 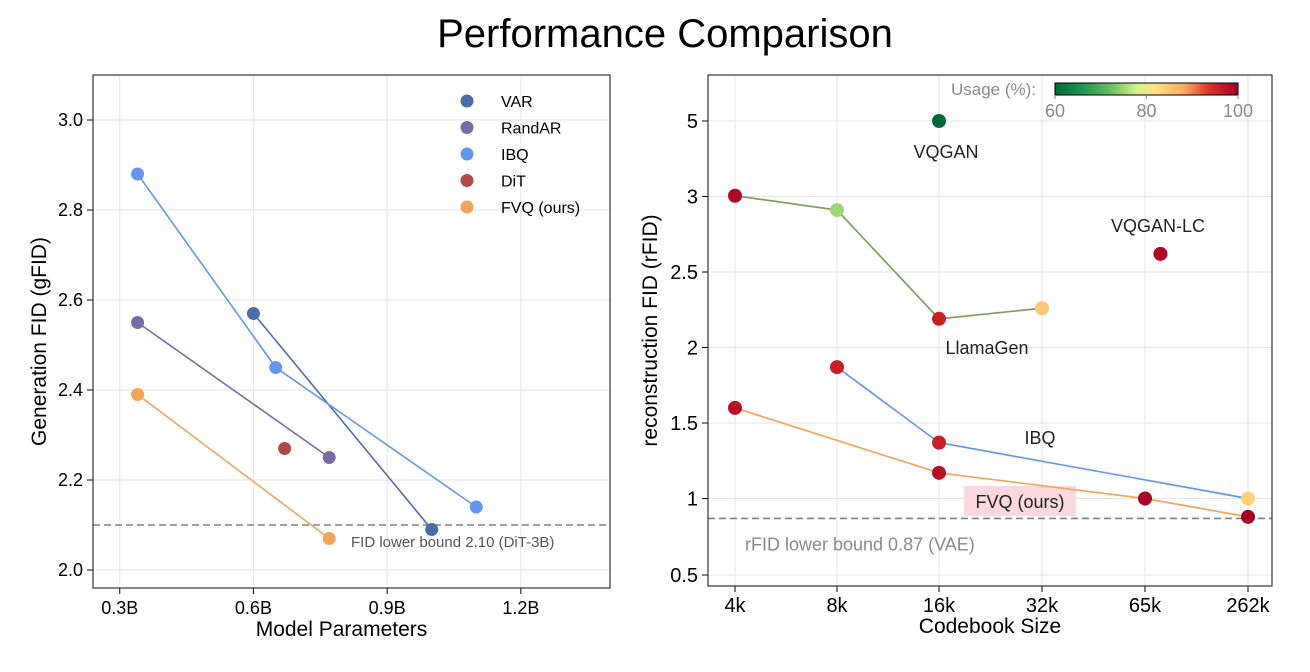 What do you see at coordinates (692, 349) in the screenshot?
I see `y-tick-label: 2` at bounding box center [692, 349].